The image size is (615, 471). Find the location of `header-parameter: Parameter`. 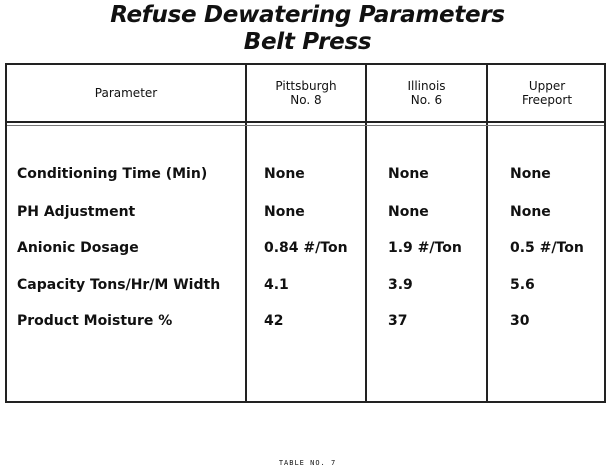

header-parameter: Parameter is located at coordinates (126, 93).